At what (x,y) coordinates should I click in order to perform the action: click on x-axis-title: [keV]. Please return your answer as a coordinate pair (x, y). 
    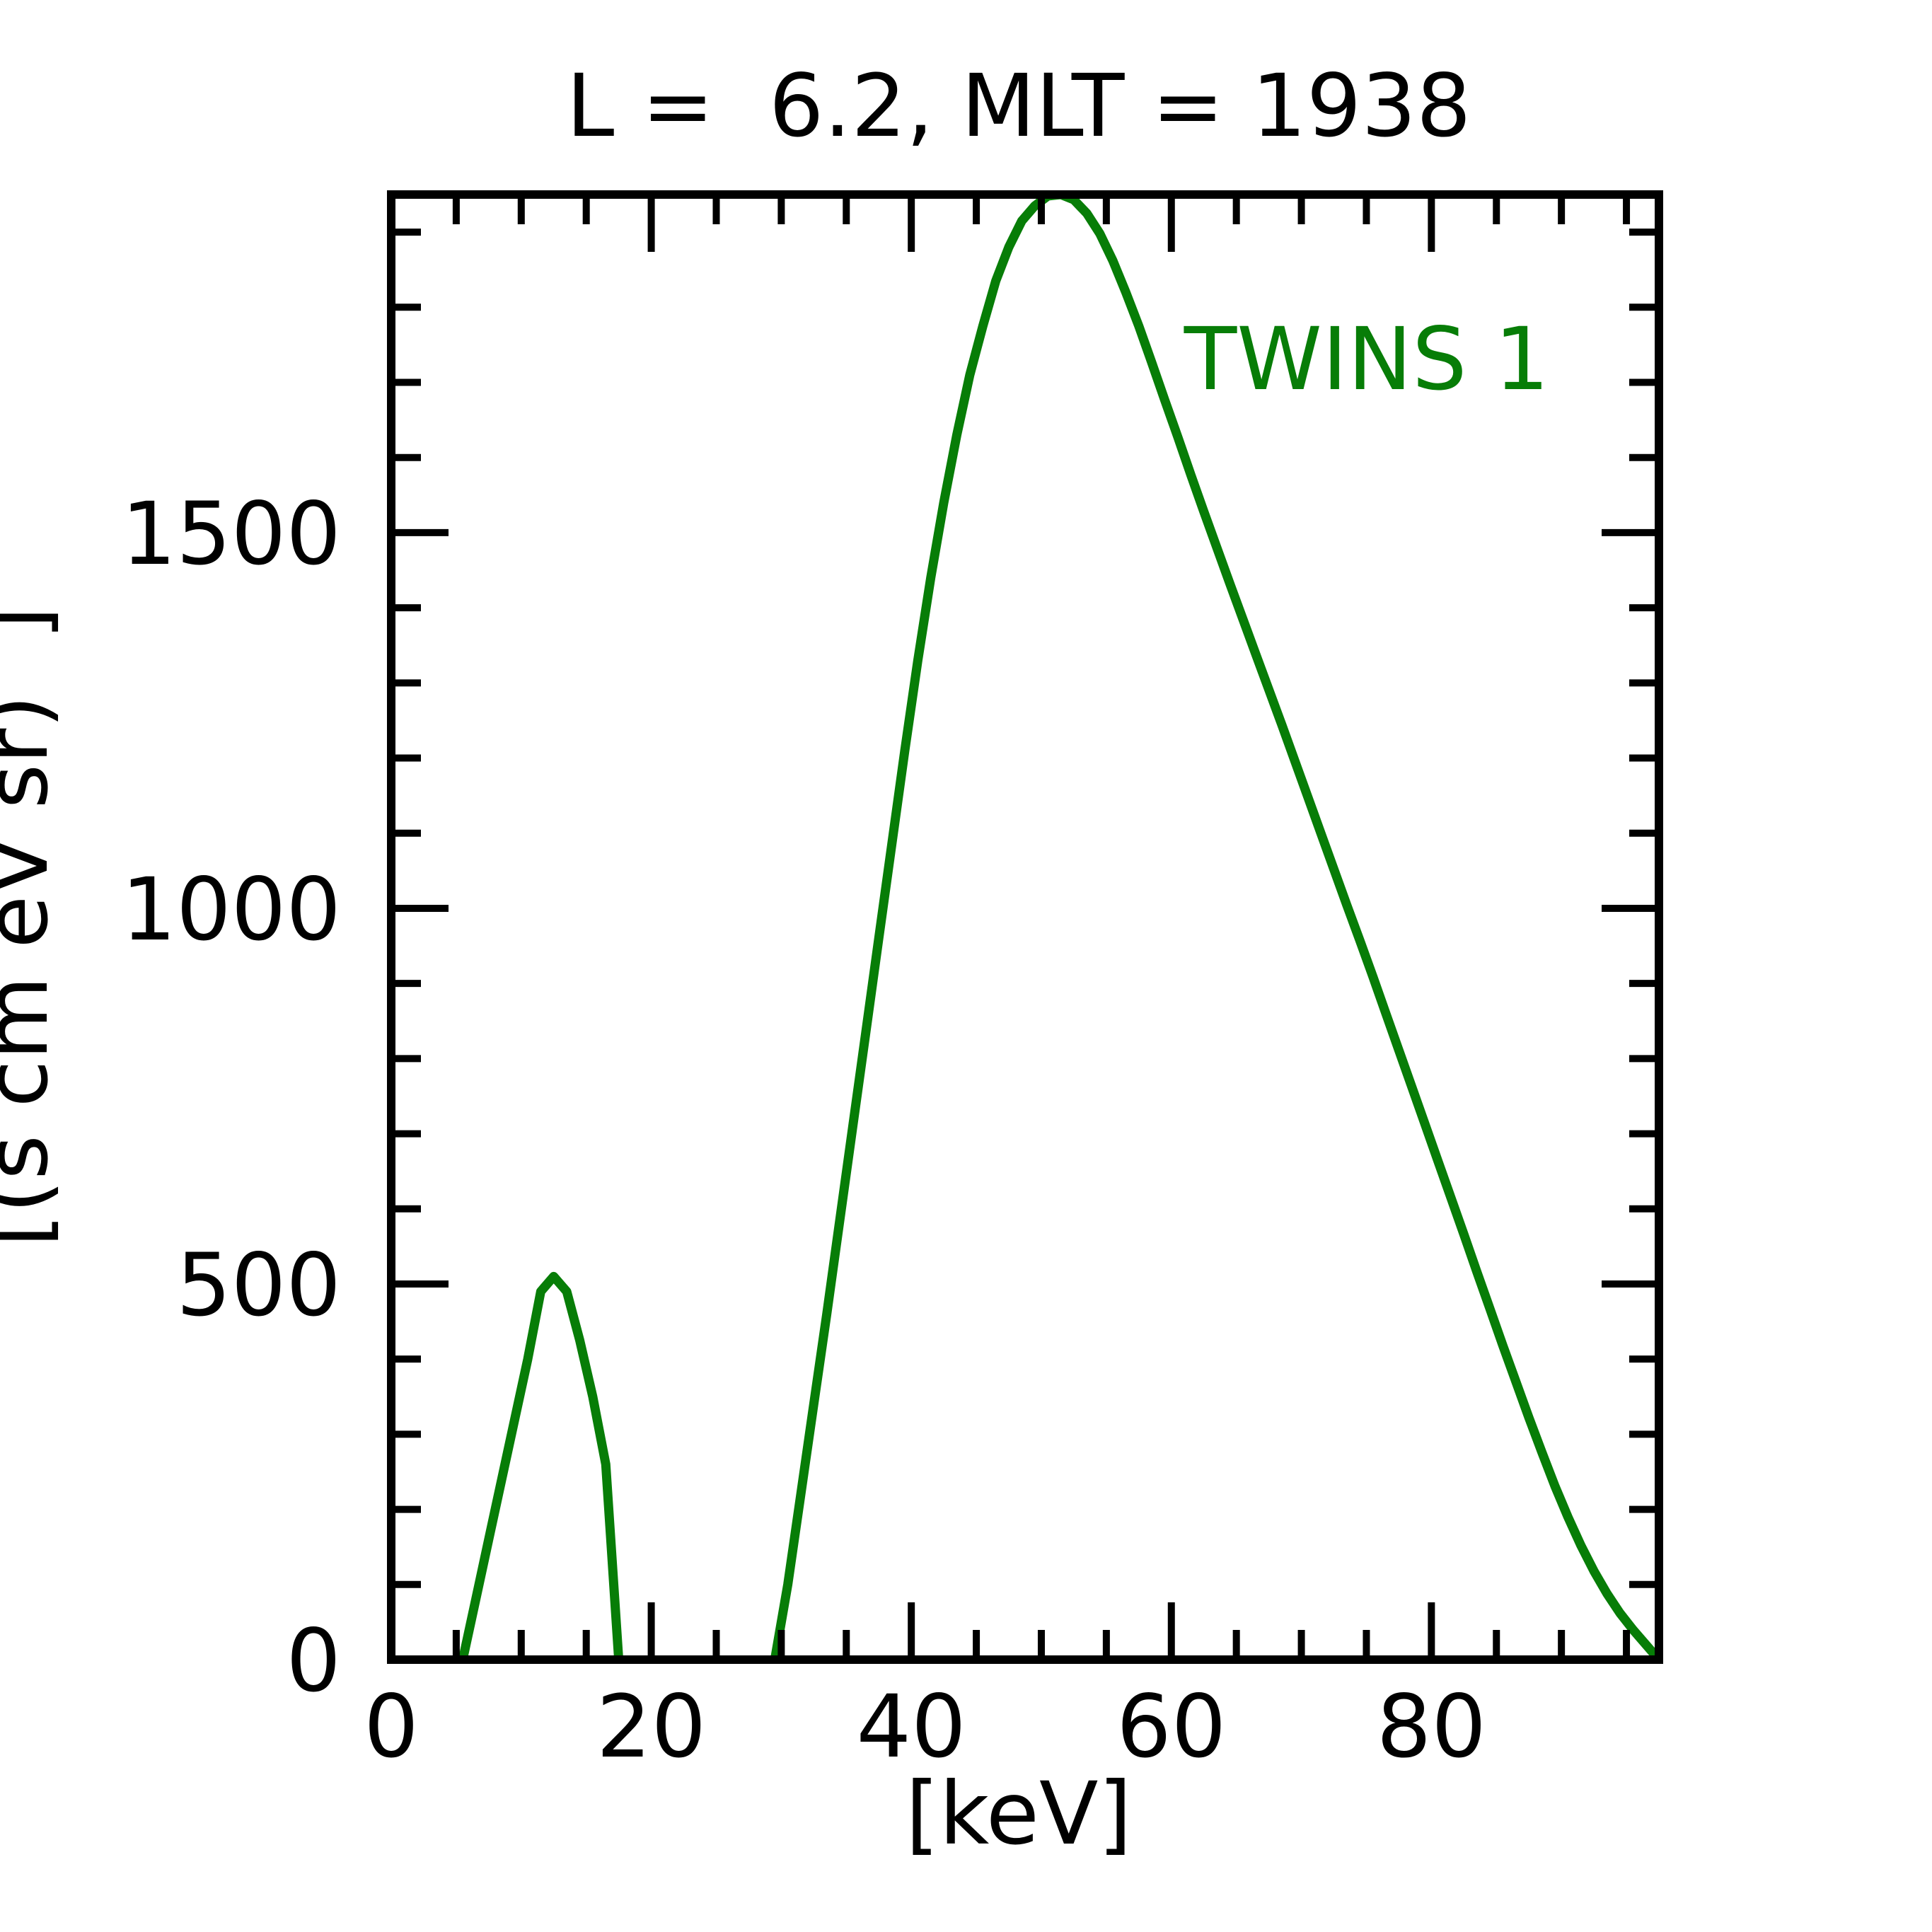
    Looking at the image, I should click on (1019, 1814).